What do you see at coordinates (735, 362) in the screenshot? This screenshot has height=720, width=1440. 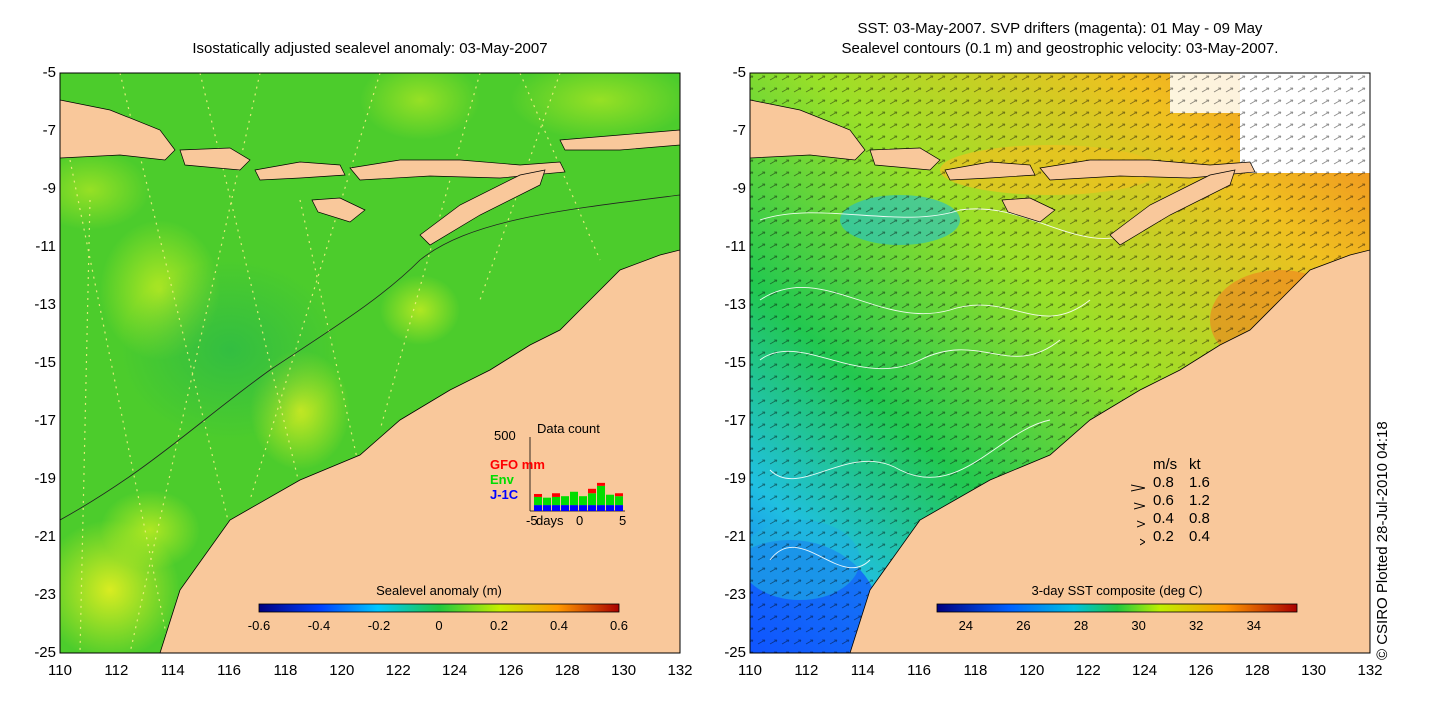 I see `right-y-tick: -15` at bounding box center [735, 362].